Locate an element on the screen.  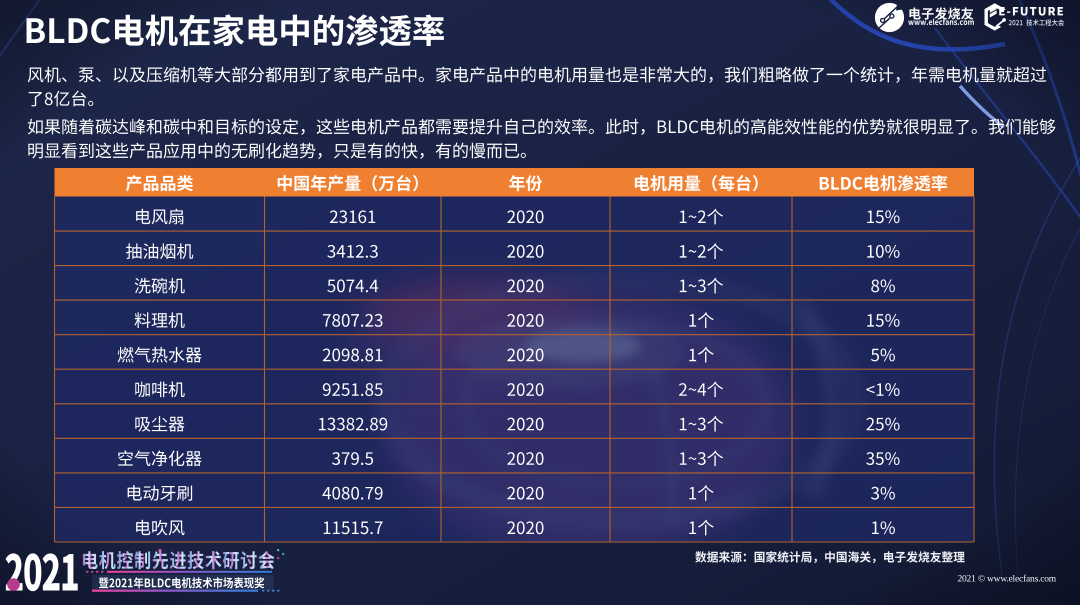
svg-text: 2021 © www.elecfans.com is located at coordinates (1006, 579).